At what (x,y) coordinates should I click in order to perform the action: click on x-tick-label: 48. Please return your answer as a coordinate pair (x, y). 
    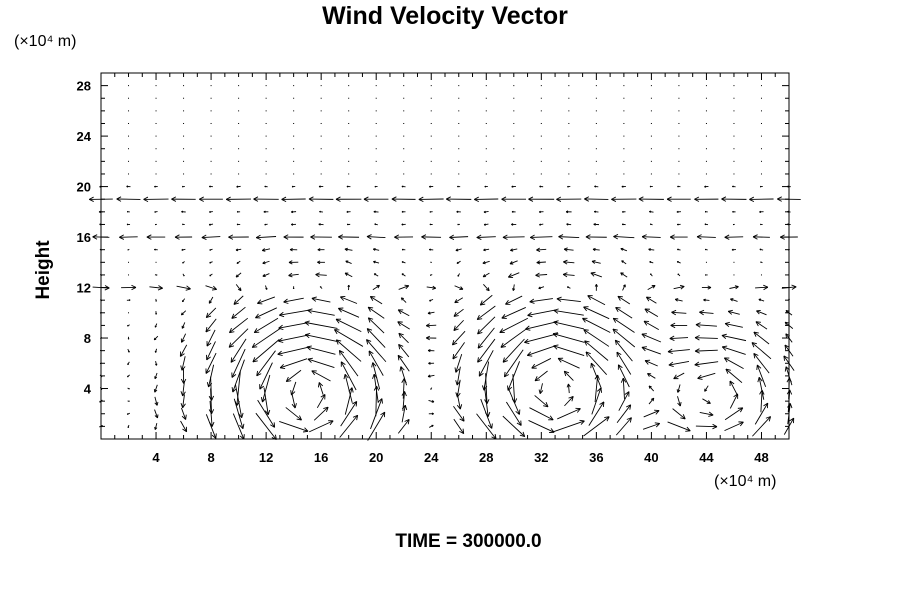
    Looking at the image, I should click on (761, 457).